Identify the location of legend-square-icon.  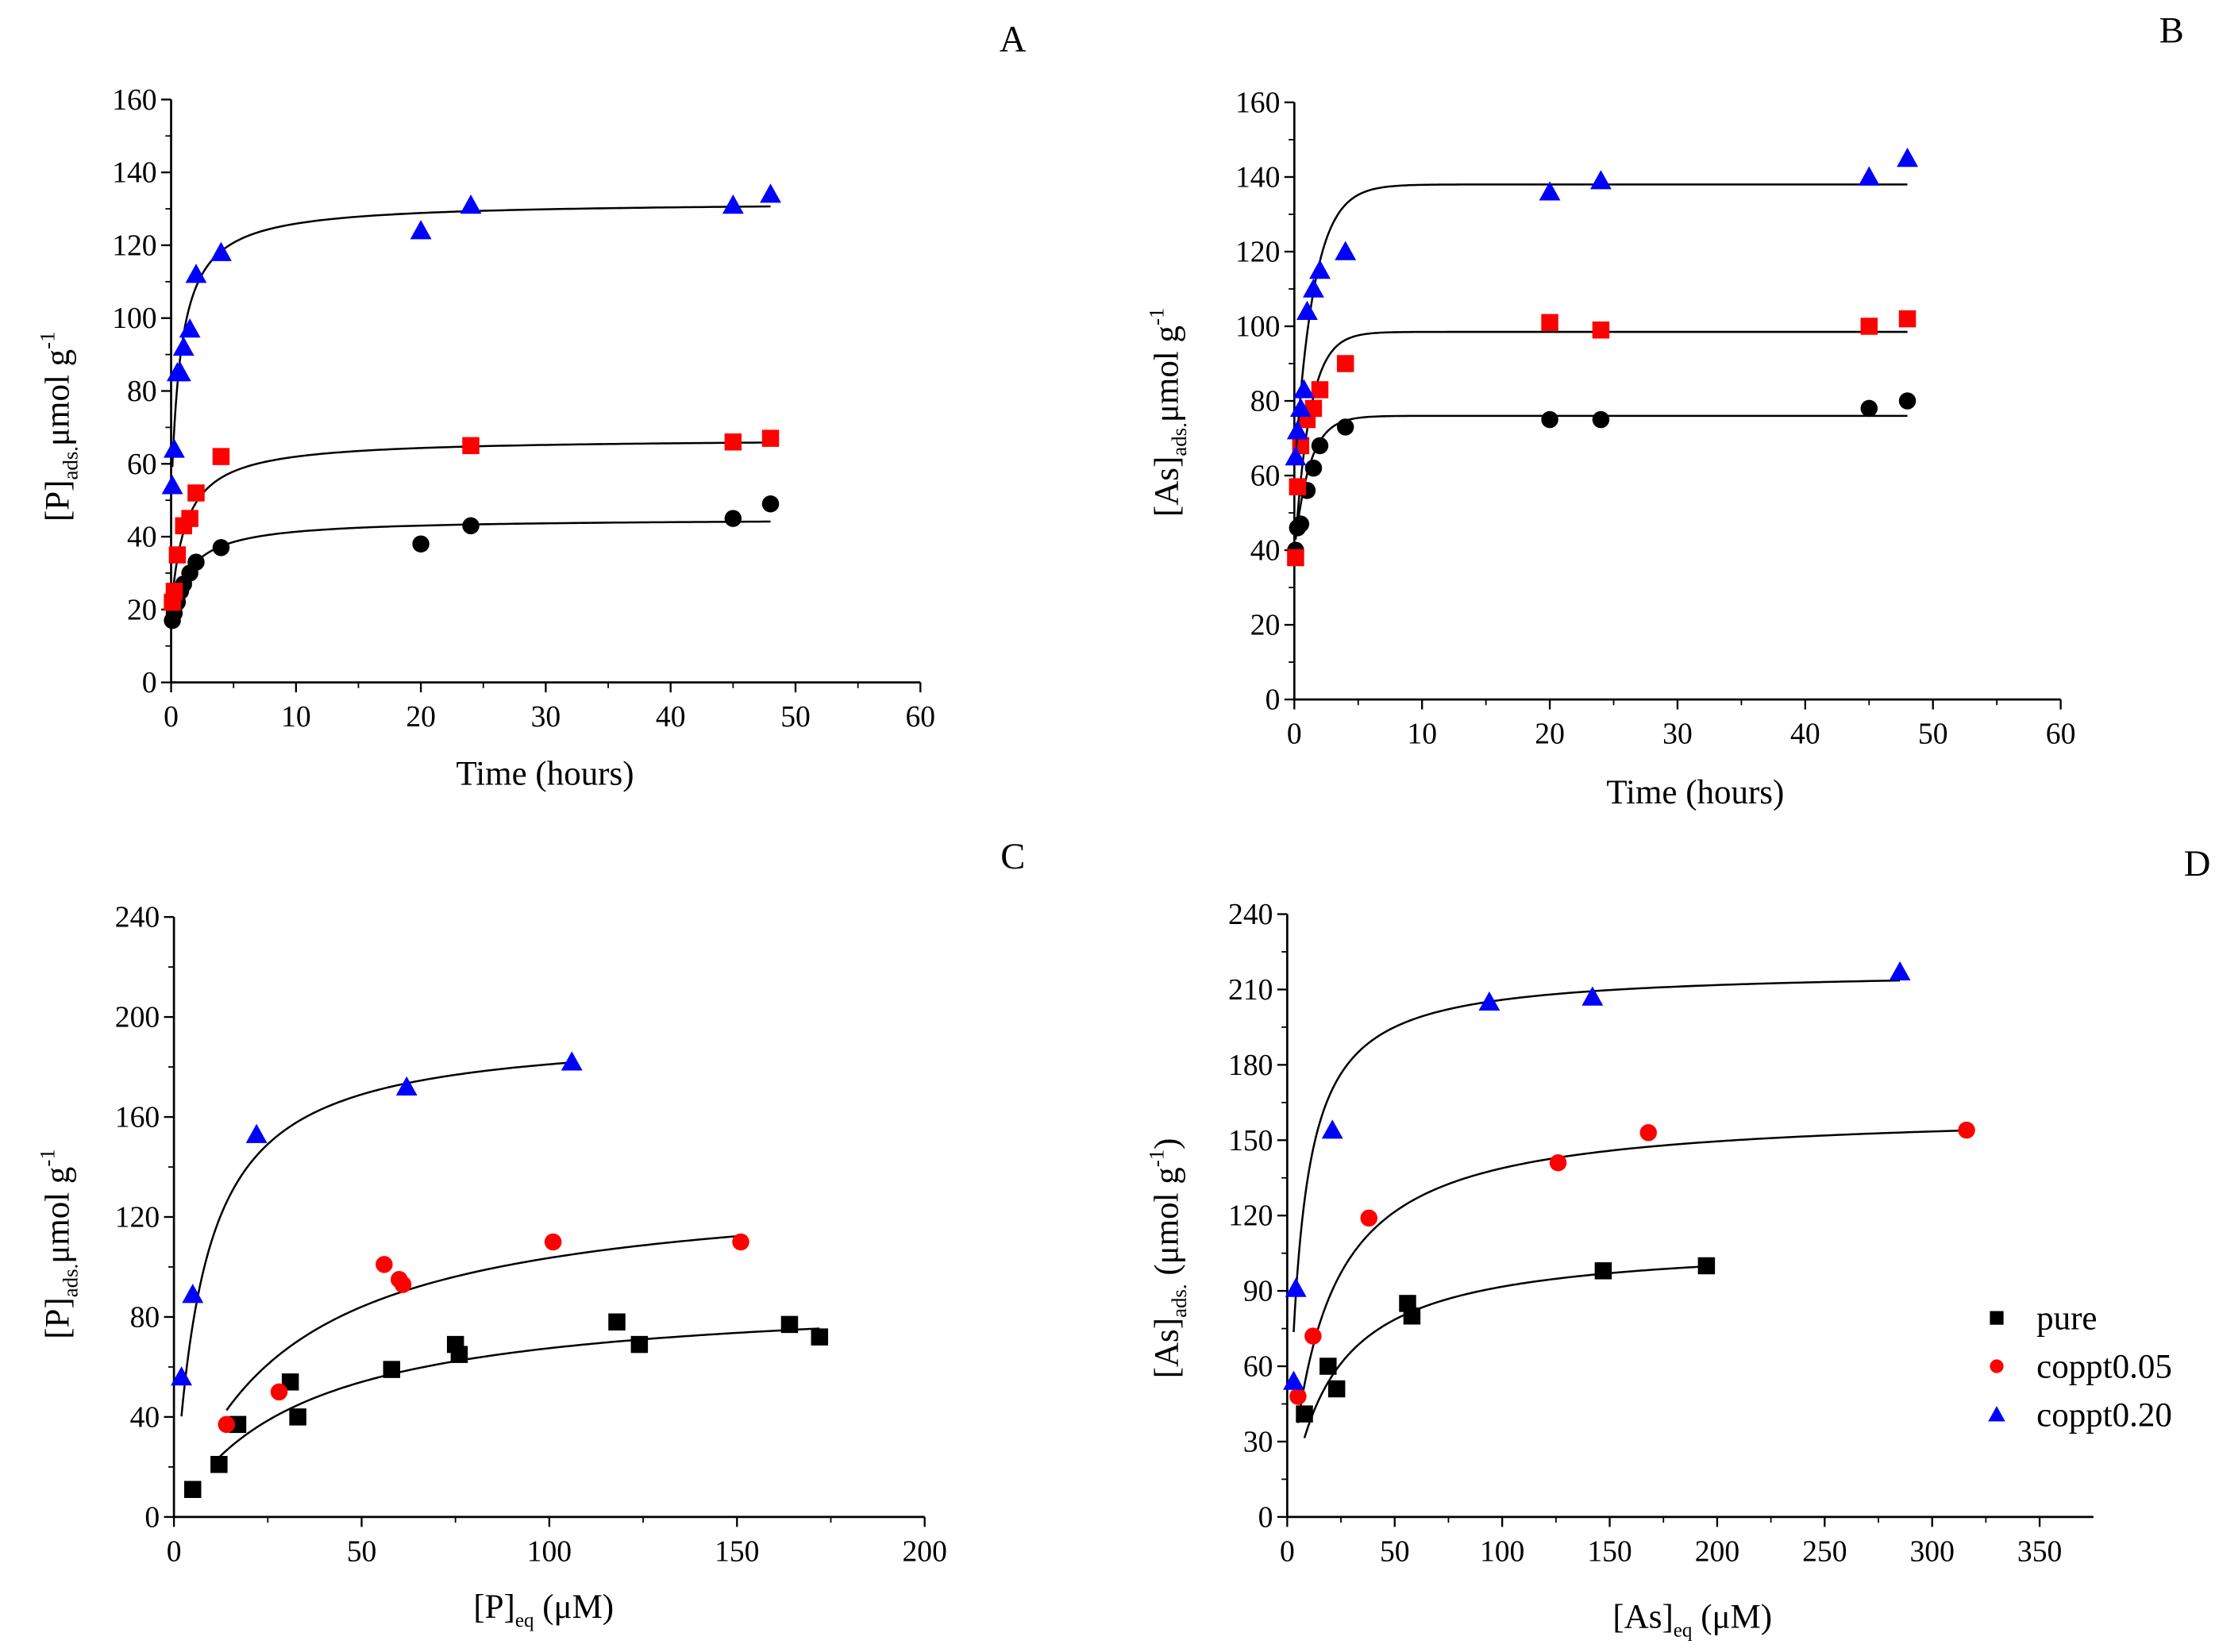
(1997, 1318).